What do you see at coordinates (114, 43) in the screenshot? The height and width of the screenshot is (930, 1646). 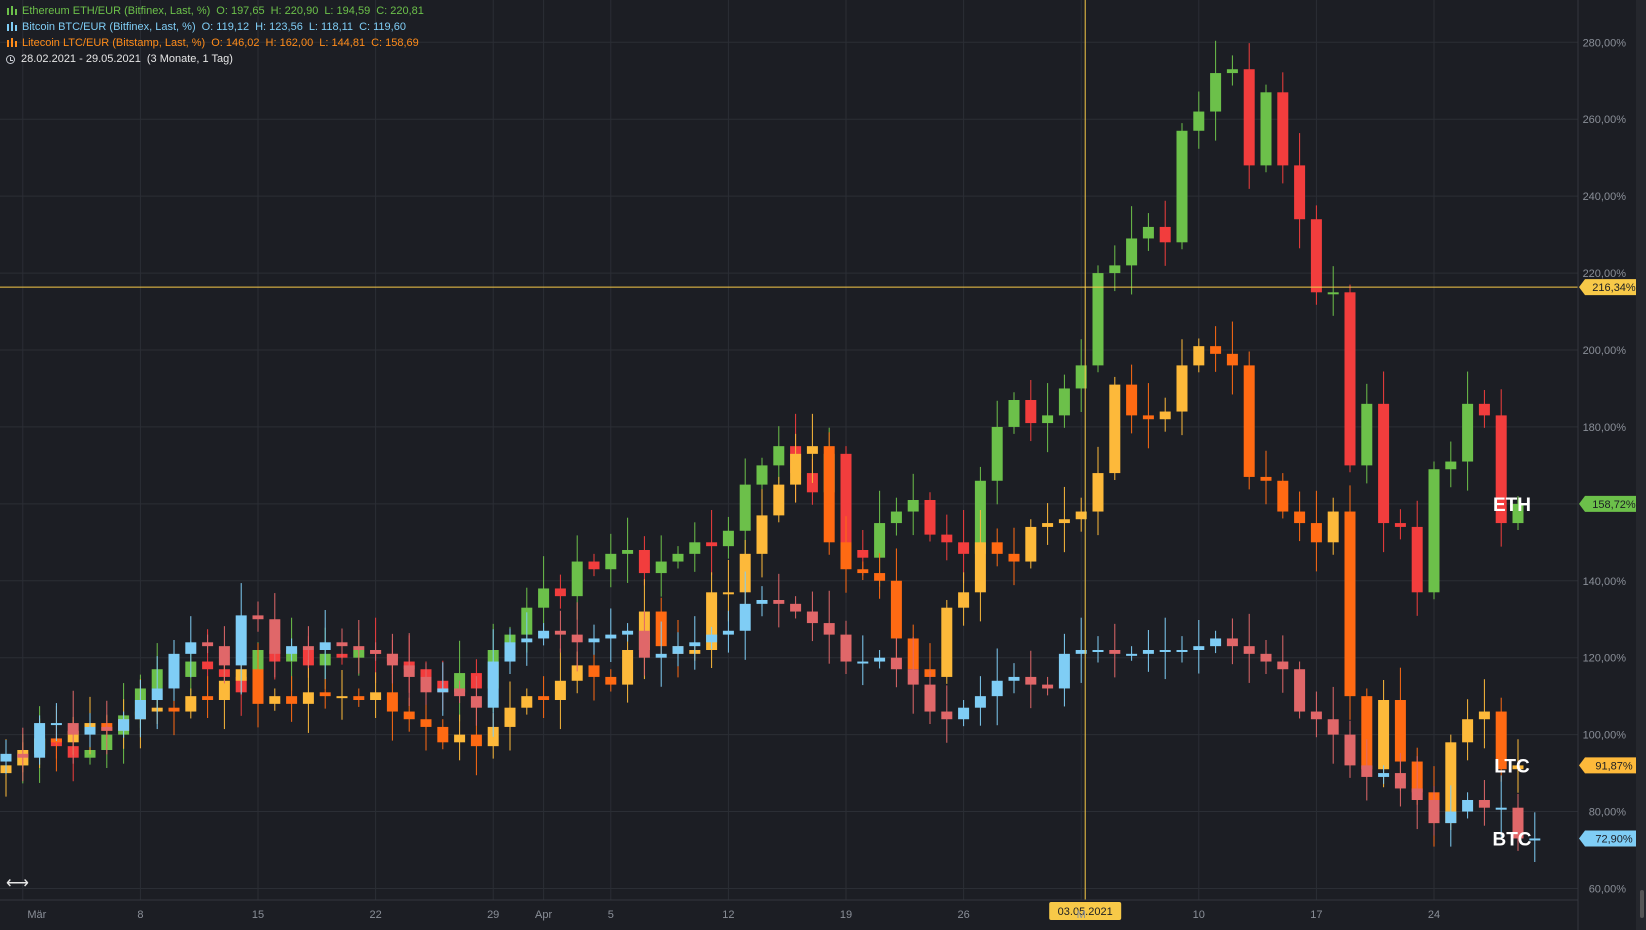 I see `legend-ltc-name: Litecoin LTC/EUR (Bitstamp, Last, %)` at bounding box center [114, 43].